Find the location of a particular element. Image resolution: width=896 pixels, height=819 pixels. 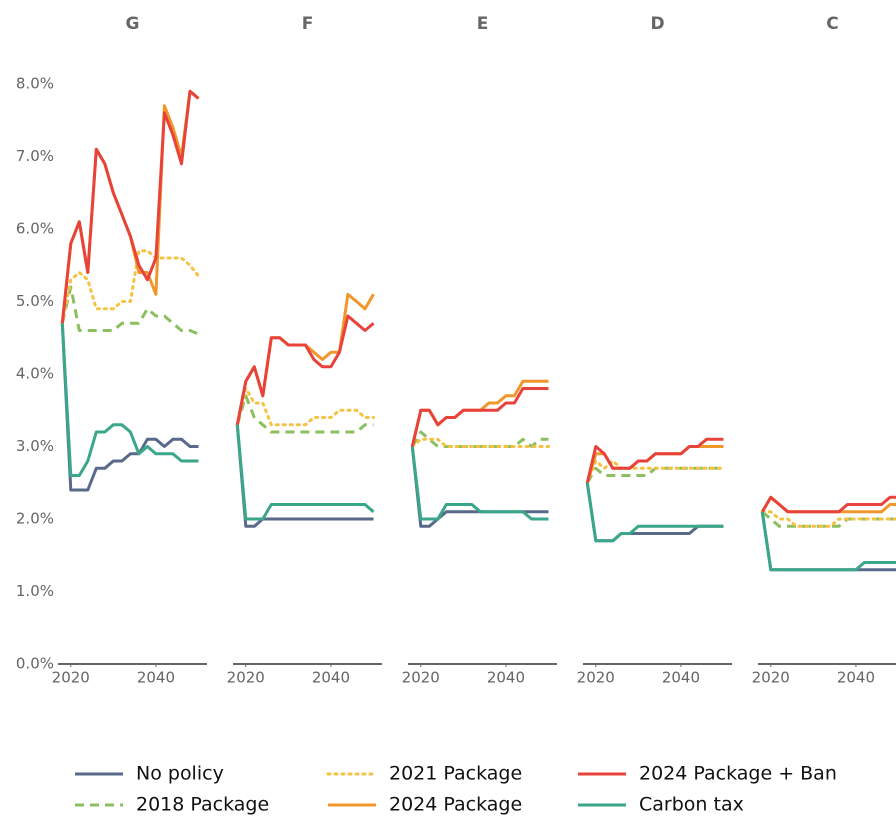

y-tick-label: 1.0% is located at coordinates (35, 591).